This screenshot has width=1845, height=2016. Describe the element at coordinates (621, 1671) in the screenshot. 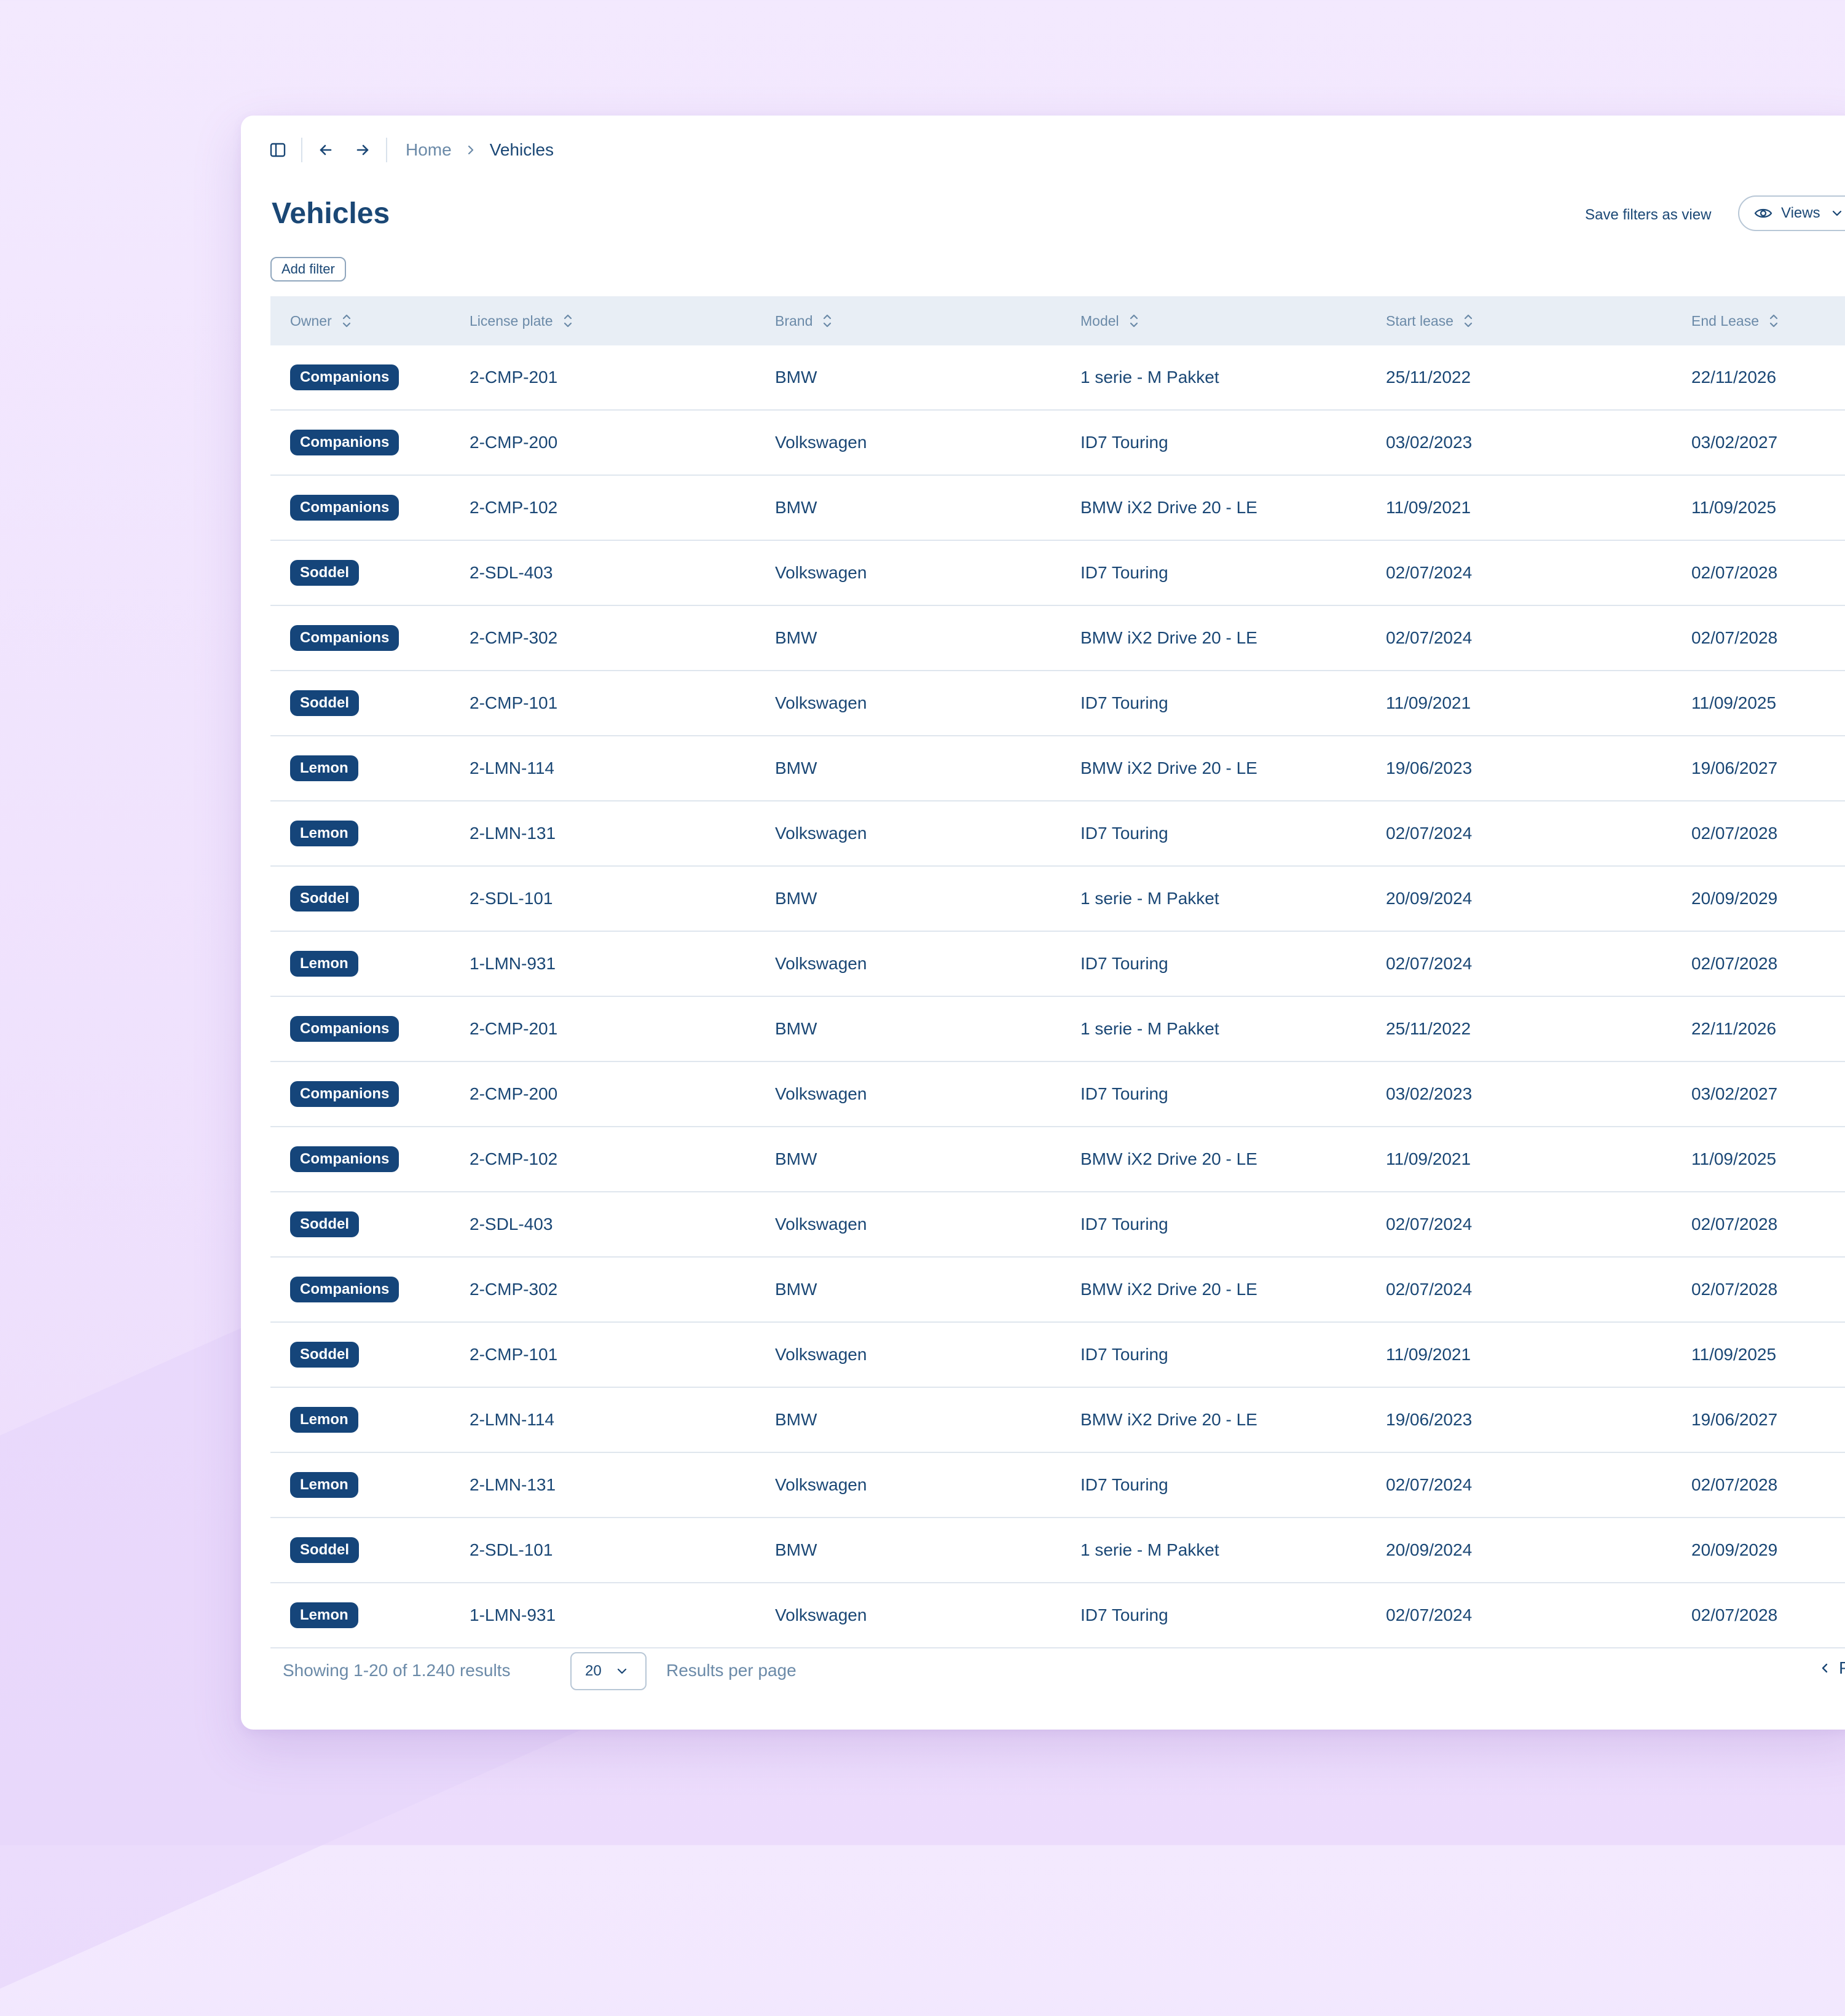

I see `chevron-down-icon` at that location.